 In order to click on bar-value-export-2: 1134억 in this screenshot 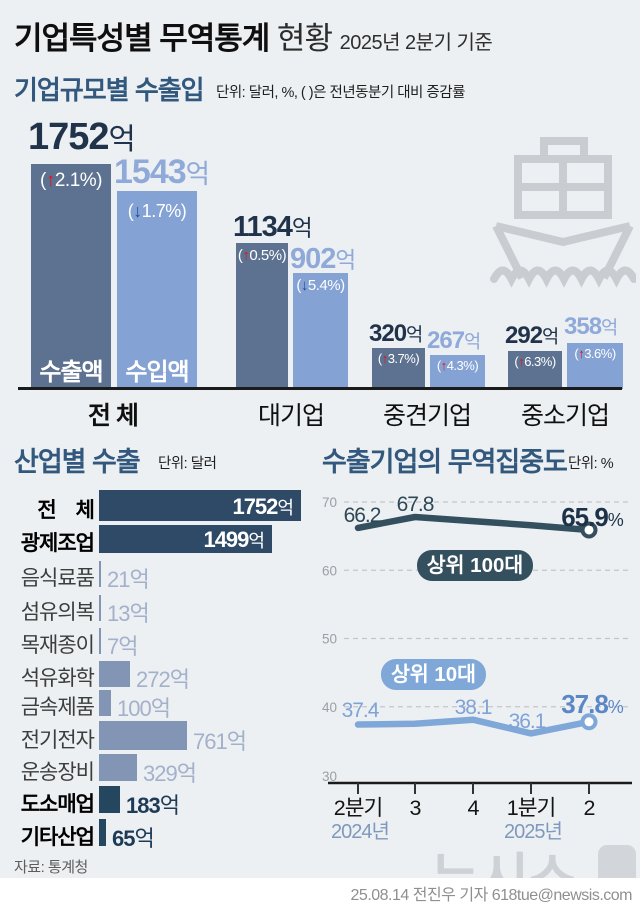, I will do `click(273, 227)`.